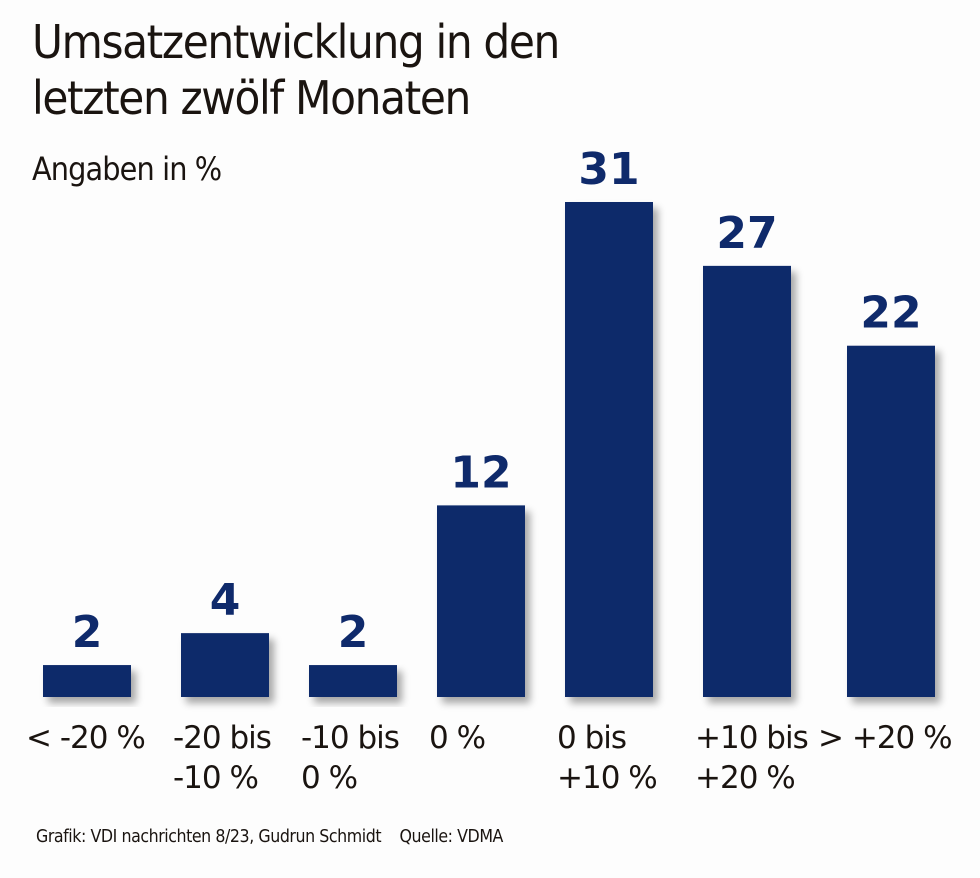  Describe the element at coordinates (885, 738) in the screenshot. I see `category-label-6: > +20 %` at that location.